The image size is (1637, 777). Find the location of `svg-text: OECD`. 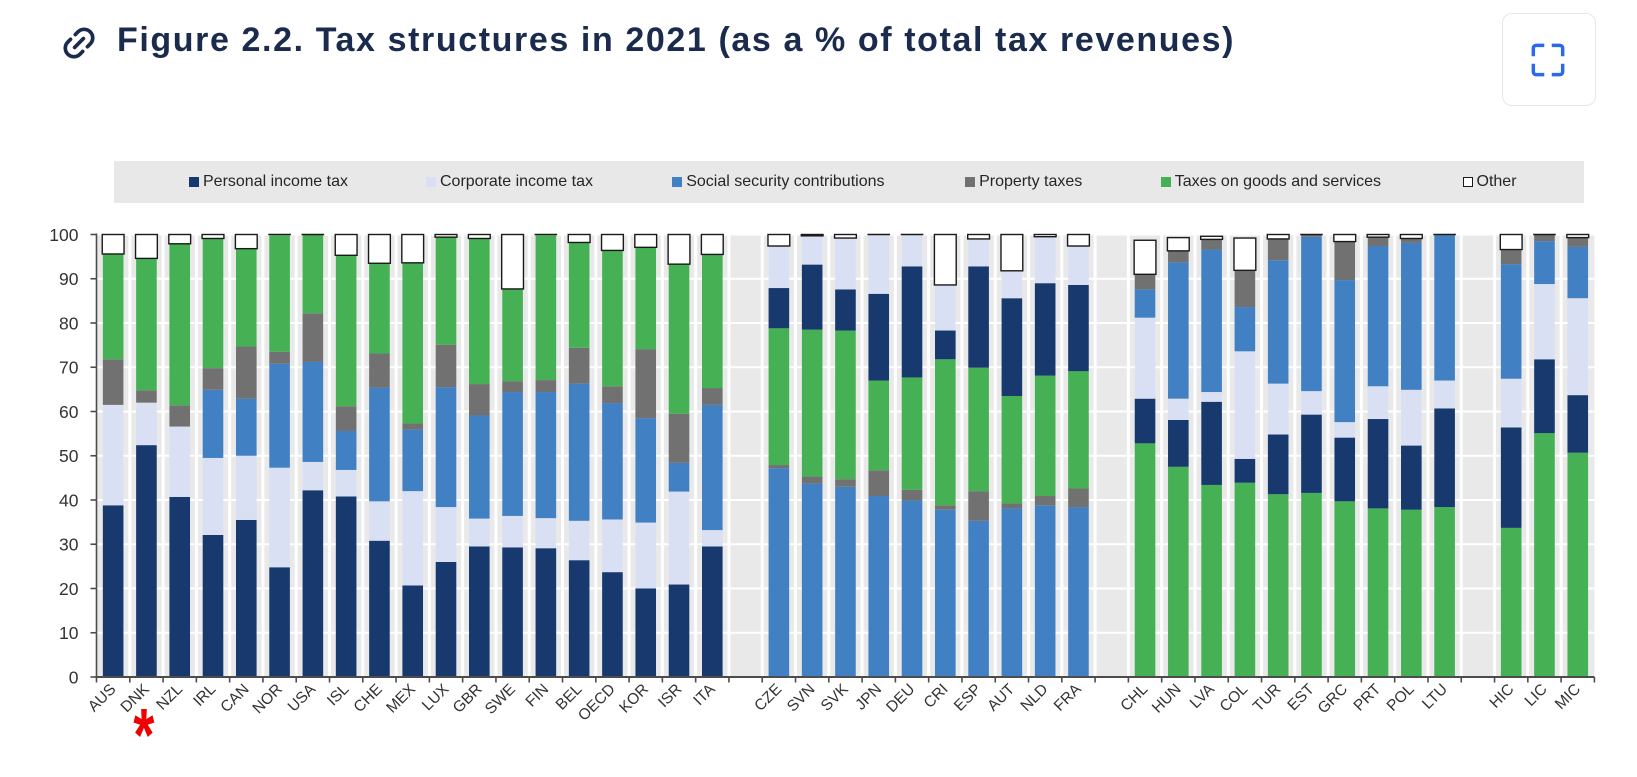

svg-text: OECD is located at coordinates (597, 703).